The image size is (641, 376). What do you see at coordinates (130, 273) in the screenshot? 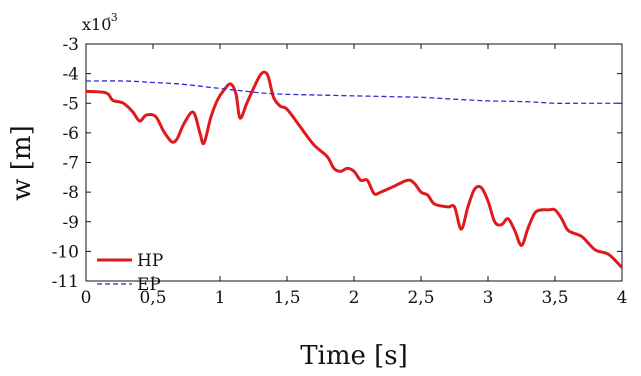
I see `legend: HP EP` at bounding box center [130, 273].